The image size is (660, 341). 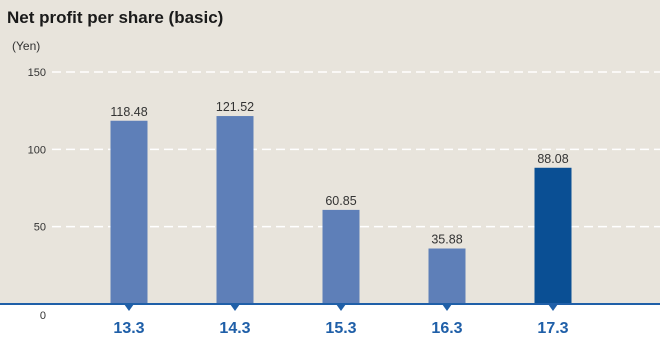 I want to click on bar-value-label: 121.52, so click(x=235, y=107).